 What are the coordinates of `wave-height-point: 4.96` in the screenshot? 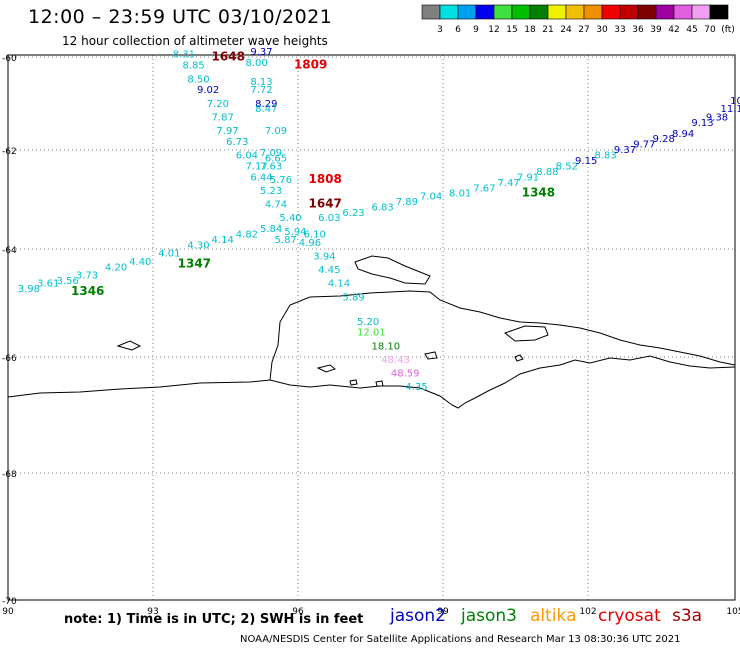 It's located at (310, 243).